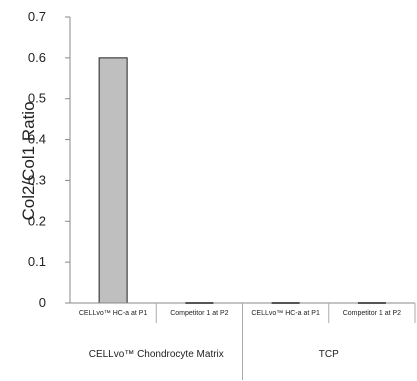  What do you see at coordinates (42, 302) in the screenshot?
I see `y-tick-label: 0` at bounding box center [42, 302].